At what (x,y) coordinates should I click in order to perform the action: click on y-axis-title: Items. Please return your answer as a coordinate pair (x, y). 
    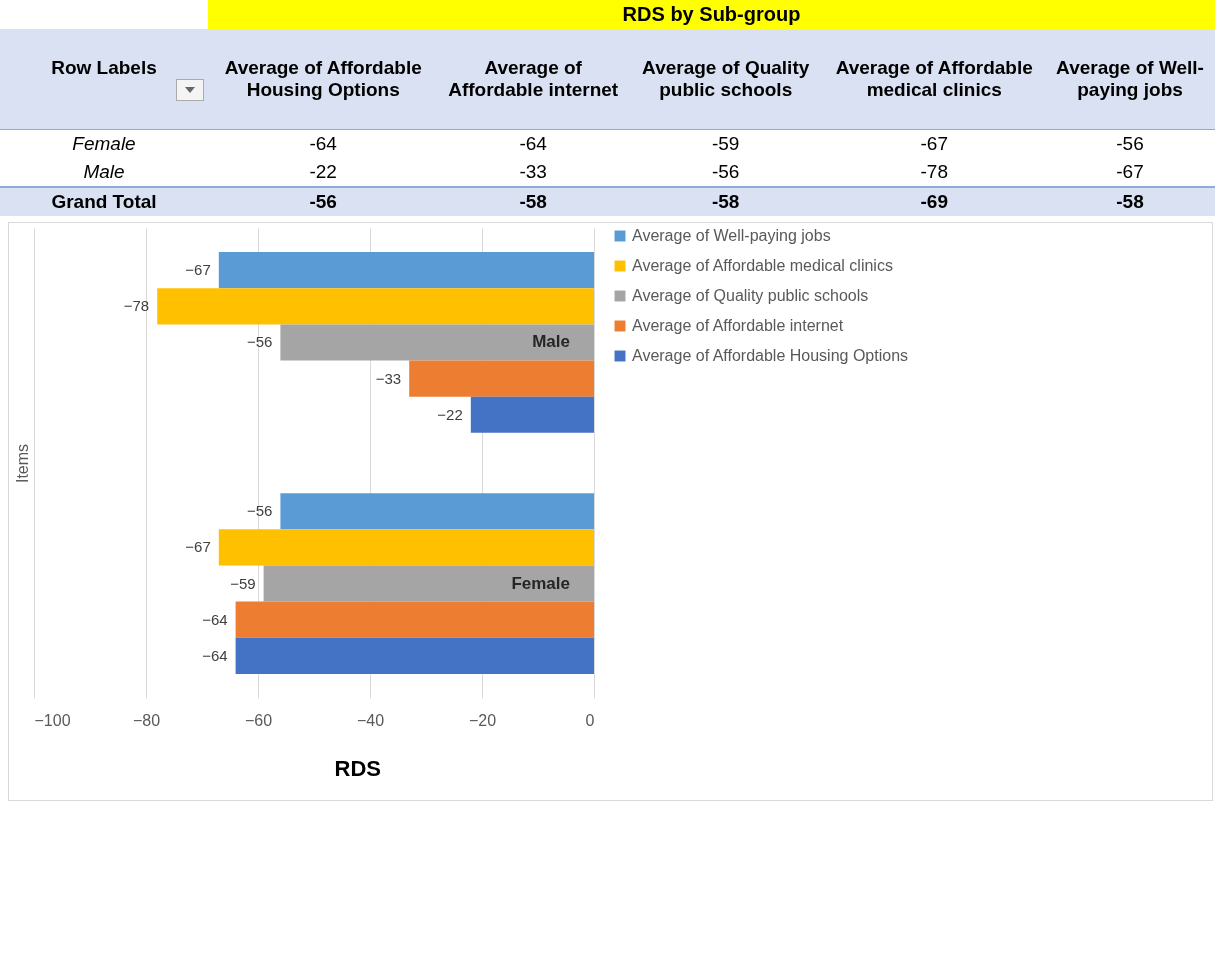
    Looking at the image, I should click on (22, 463).